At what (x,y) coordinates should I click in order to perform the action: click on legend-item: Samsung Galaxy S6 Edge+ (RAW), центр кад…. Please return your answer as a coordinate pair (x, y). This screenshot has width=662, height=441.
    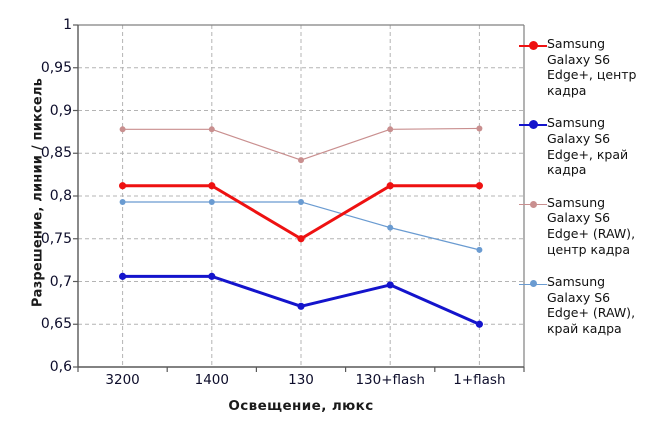
    Looking at the image, I should click on (590, 226).